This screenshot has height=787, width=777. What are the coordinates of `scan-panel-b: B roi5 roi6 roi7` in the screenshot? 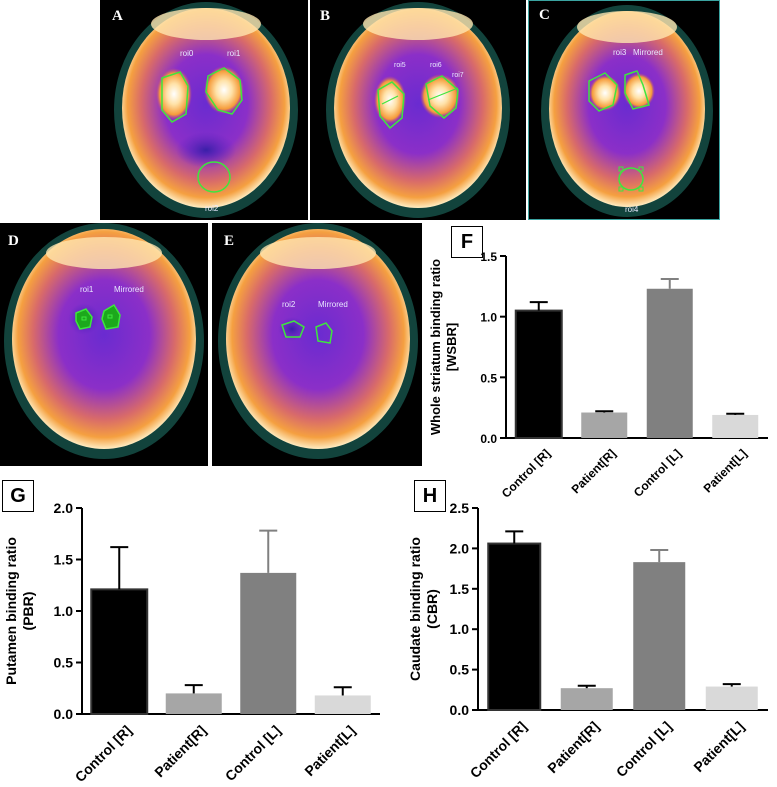 It's located at (418, 110).